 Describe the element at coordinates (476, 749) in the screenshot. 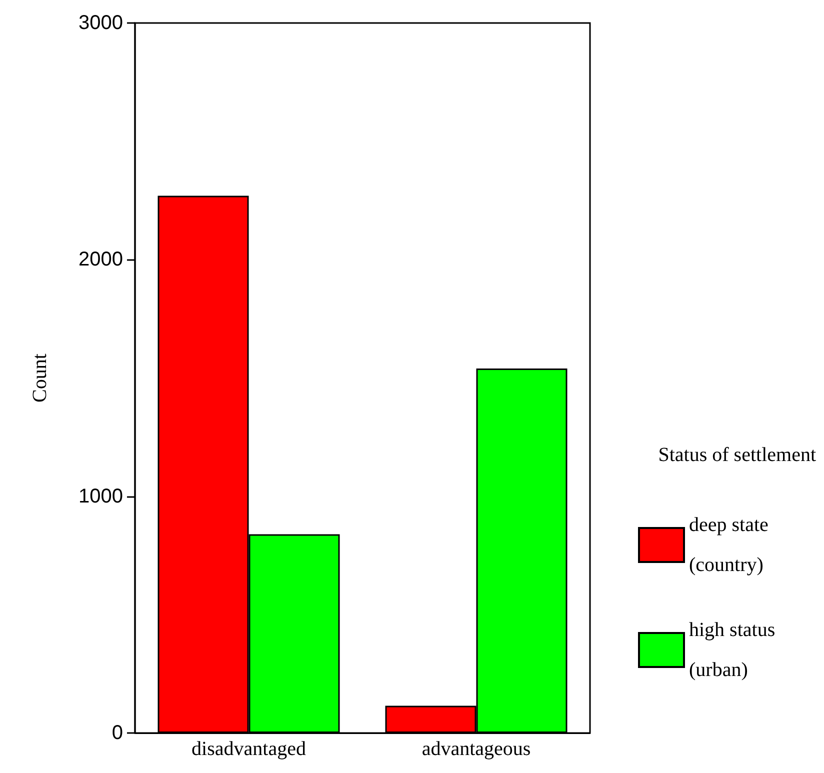

I see `x-tick-label: advantageous` at that location.